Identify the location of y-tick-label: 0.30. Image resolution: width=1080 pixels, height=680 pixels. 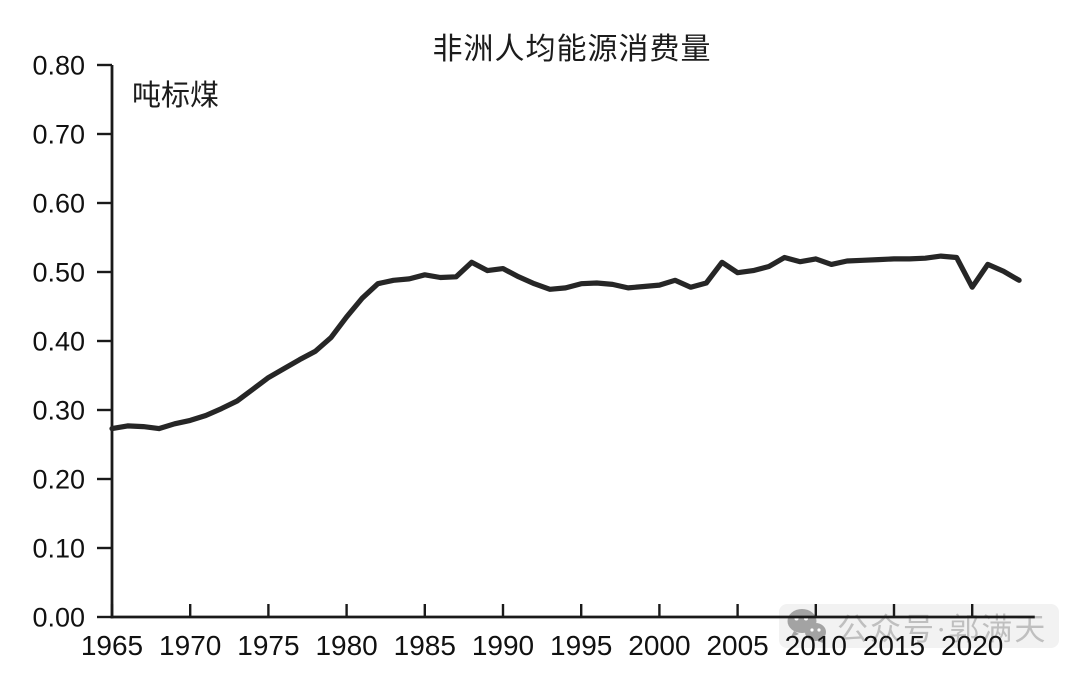
(58, 411).